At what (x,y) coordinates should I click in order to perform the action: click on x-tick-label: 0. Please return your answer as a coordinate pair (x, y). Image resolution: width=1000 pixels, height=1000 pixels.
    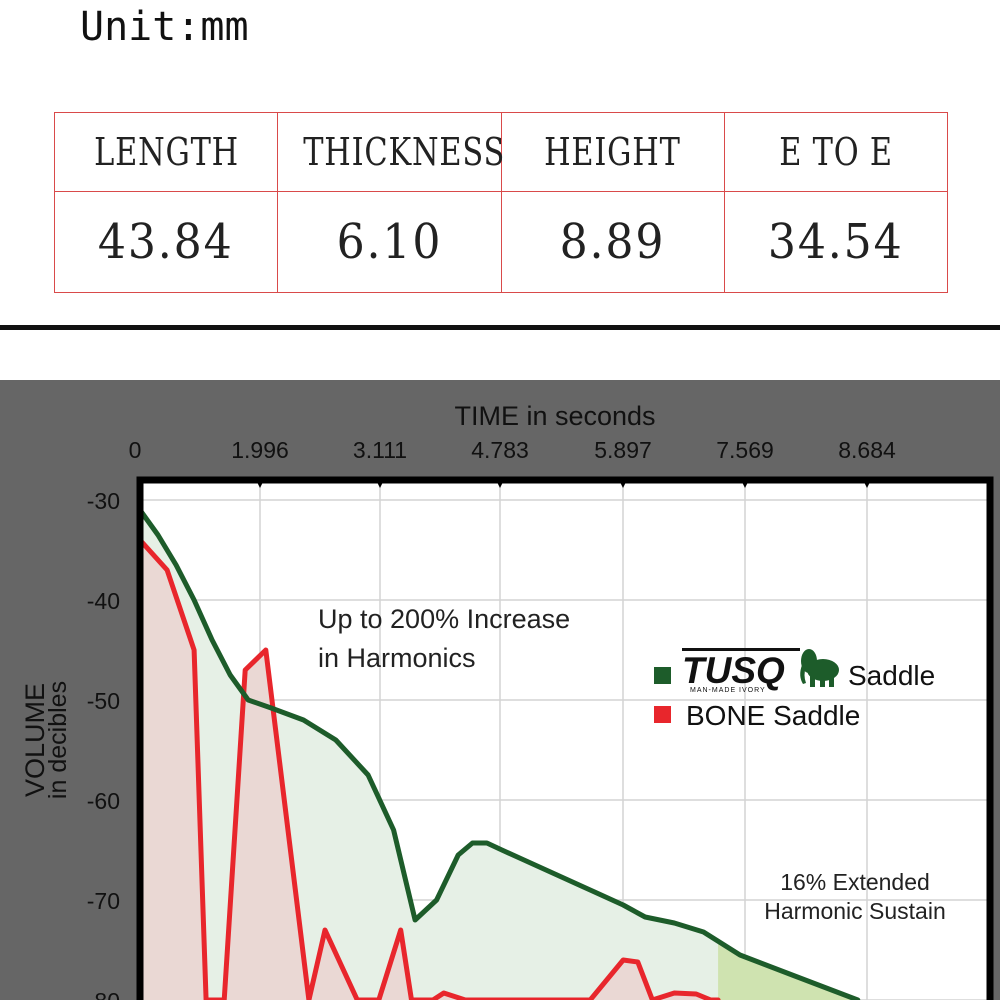
    Looking at the image, I should click on (135, 450).